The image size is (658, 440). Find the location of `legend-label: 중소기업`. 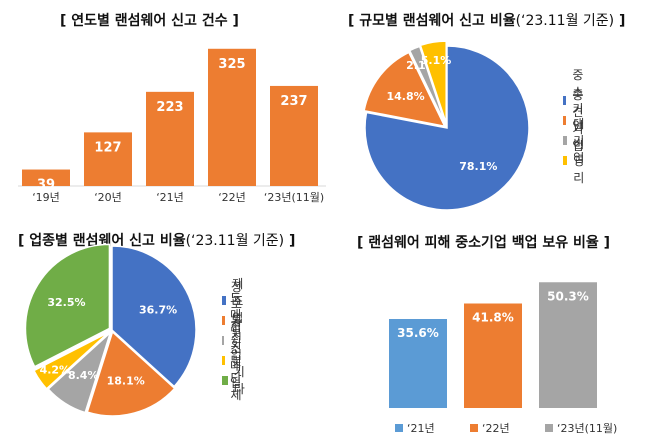

legend-label: 중소기업 is located at coordinates (578, 100).